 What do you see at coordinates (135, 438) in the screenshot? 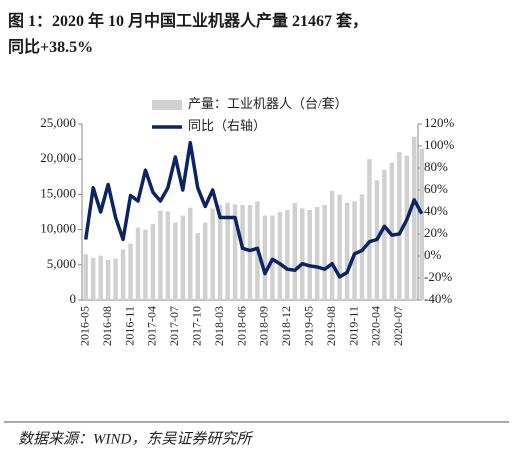
I see `source: 数据来源：WIND，东吴证券研究所` at bounding box center [135, 438].